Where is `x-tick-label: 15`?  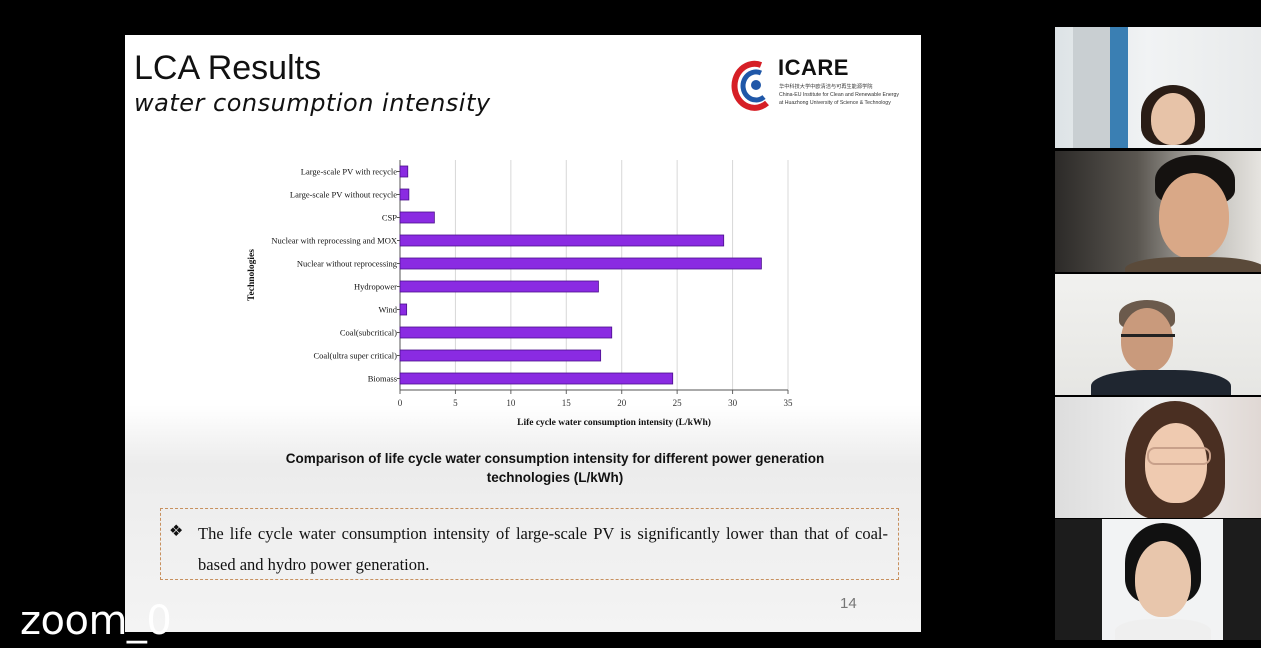 x-tick-label: 15 is located at coordinates (567, 403).